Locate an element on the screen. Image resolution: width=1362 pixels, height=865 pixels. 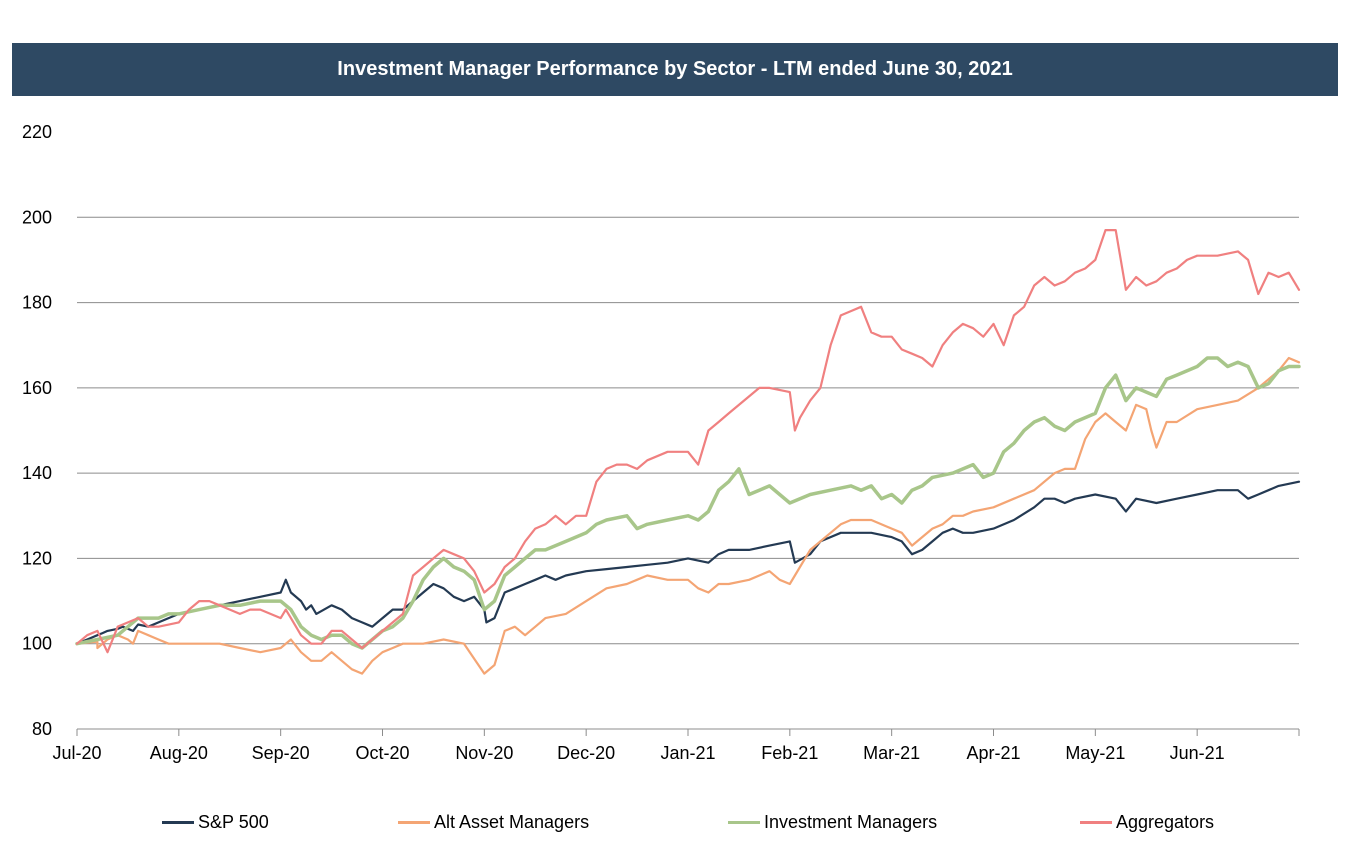
x-tick-label: Oct-20 is located at coordinates (382, 753).